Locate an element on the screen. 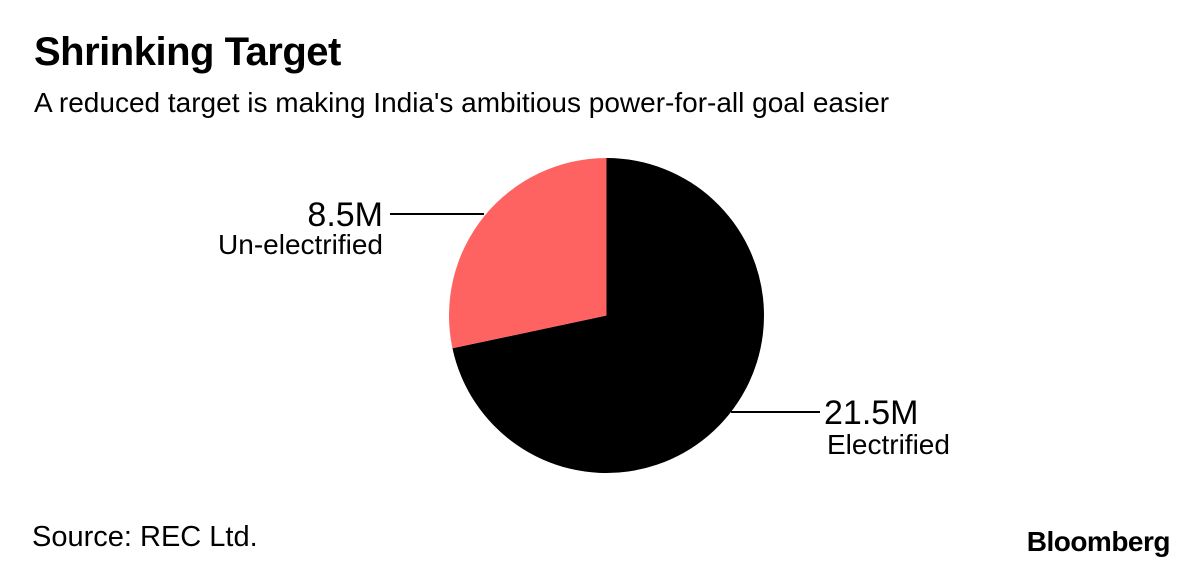  leader-line-unelectrified is located at coordinates (437, 214).